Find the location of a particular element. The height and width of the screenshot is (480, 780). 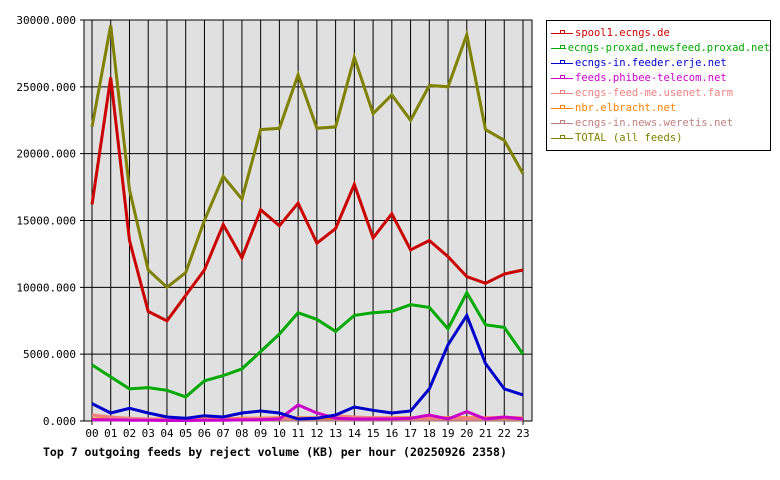

x-tick-label: 02 is located at coordinates (129, 433).